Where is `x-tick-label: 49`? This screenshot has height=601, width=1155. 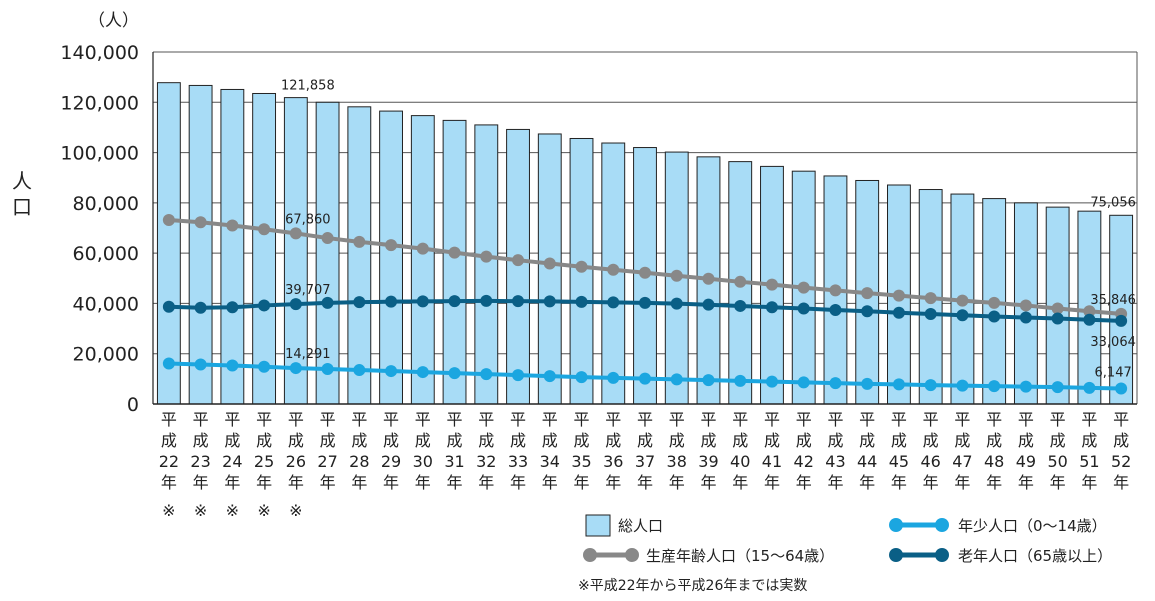 x-tick-label: 49 is located at coordinates (1026, 461).